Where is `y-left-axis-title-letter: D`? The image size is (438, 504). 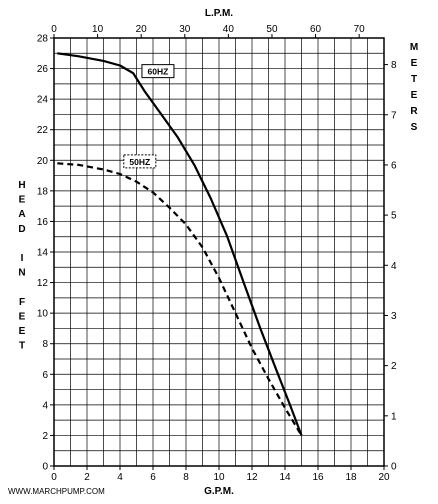 y-left-axis-title-letter: D is located at coordinates (21, 229).